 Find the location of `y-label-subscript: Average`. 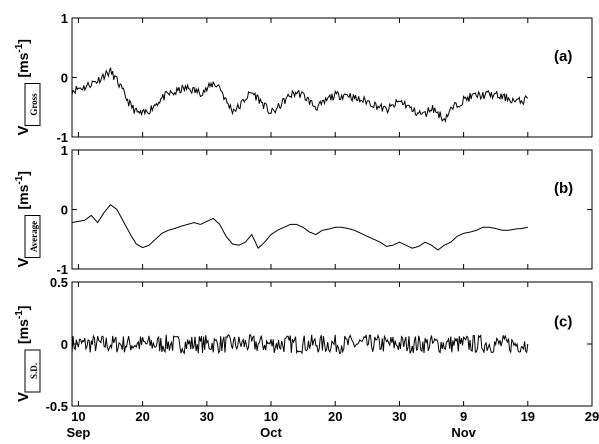

y-label-subscript: Average is located at coordinates (34, 236).